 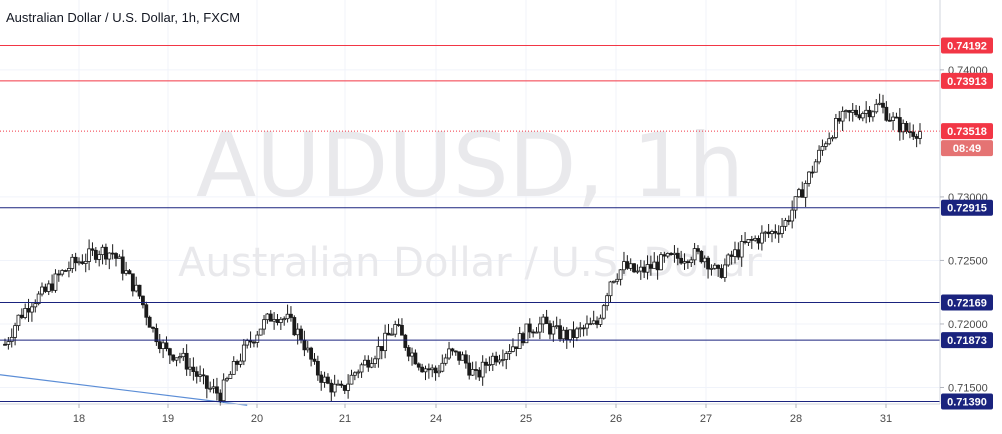 I want to click on trendline, so click(x=124, y=390).